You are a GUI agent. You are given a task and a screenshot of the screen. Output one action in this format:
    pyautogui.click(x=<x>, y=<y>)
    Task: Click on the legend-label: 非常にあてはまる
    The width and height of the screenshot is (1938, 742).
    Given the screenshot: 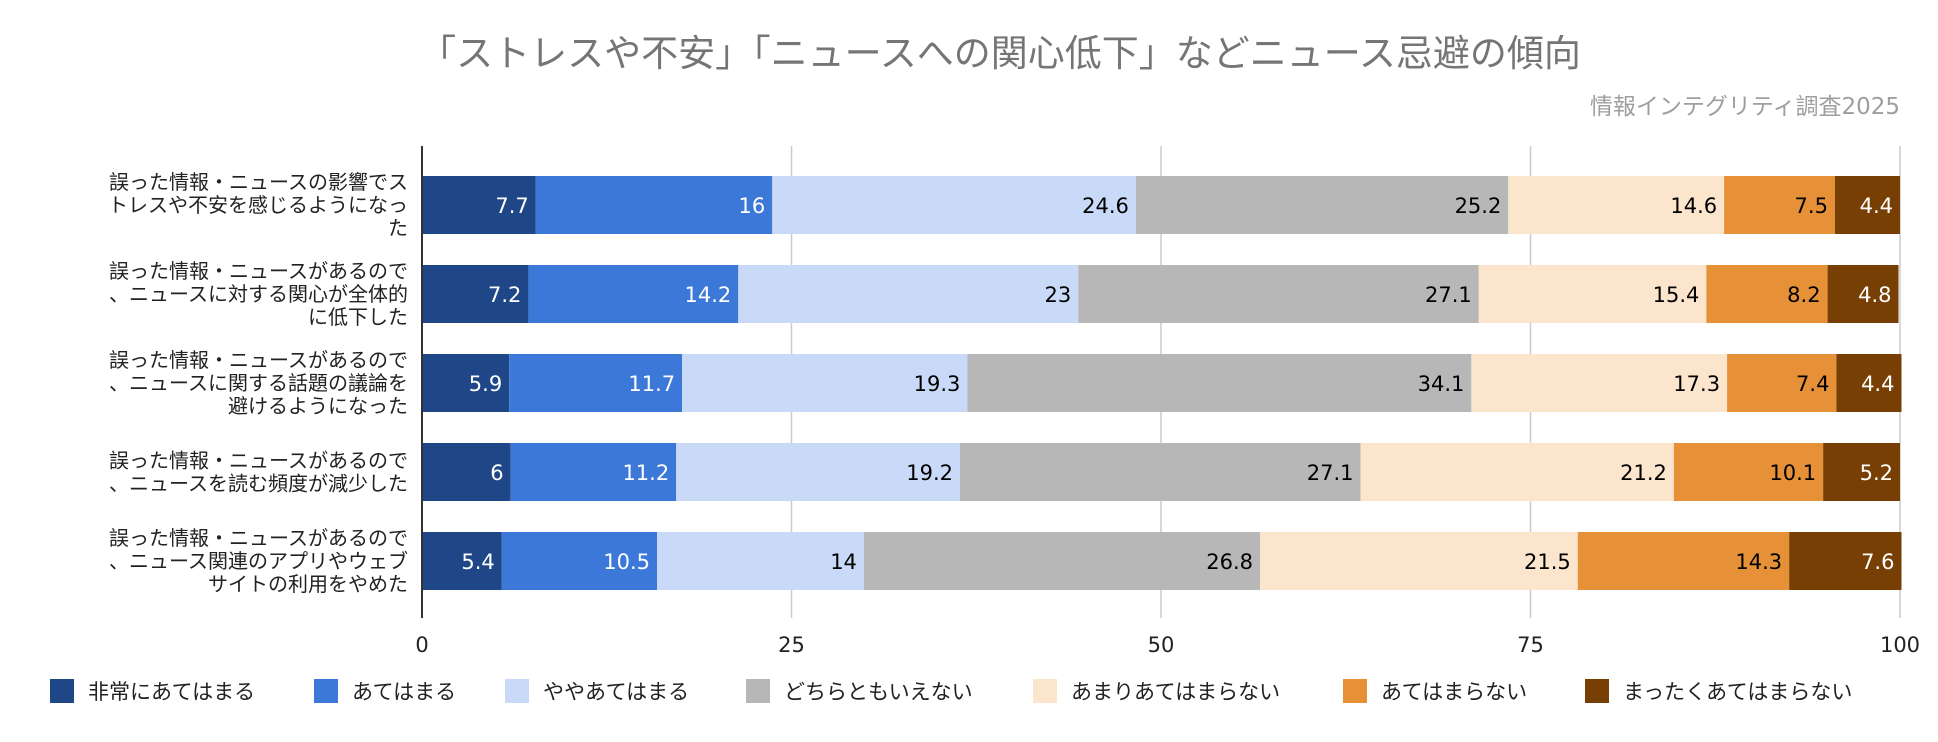 What is the action you would take?
    pyautogui.click(x=171, y=692)
    